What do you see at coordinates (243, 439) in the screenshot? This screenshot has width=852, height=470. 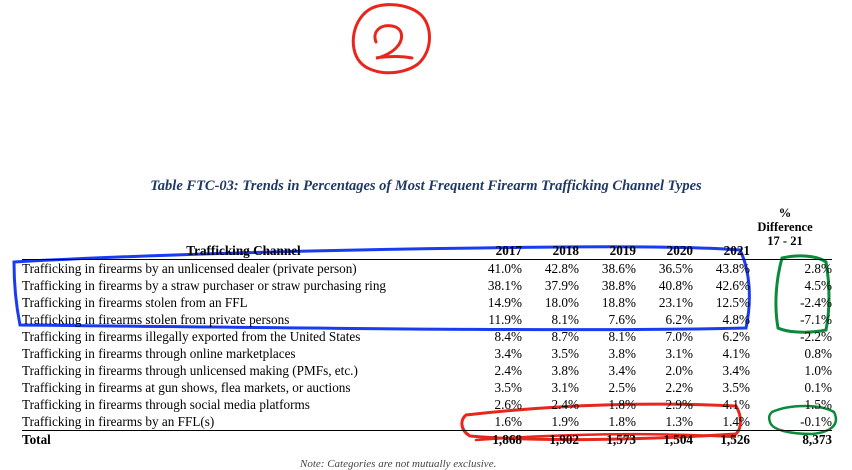 I see `total-label: Total` at bounding box center [243, 439].